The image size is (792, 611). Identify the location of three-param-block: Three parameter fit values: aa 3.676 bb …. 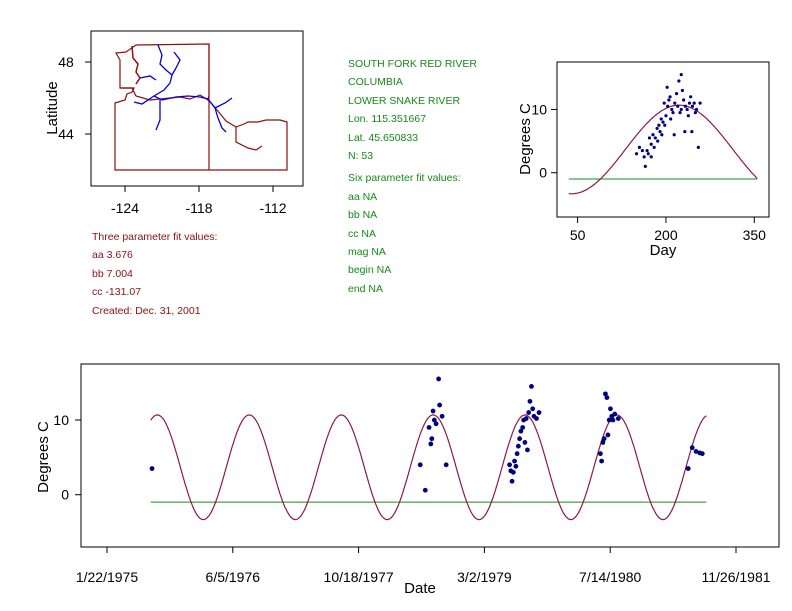
(154, 274).